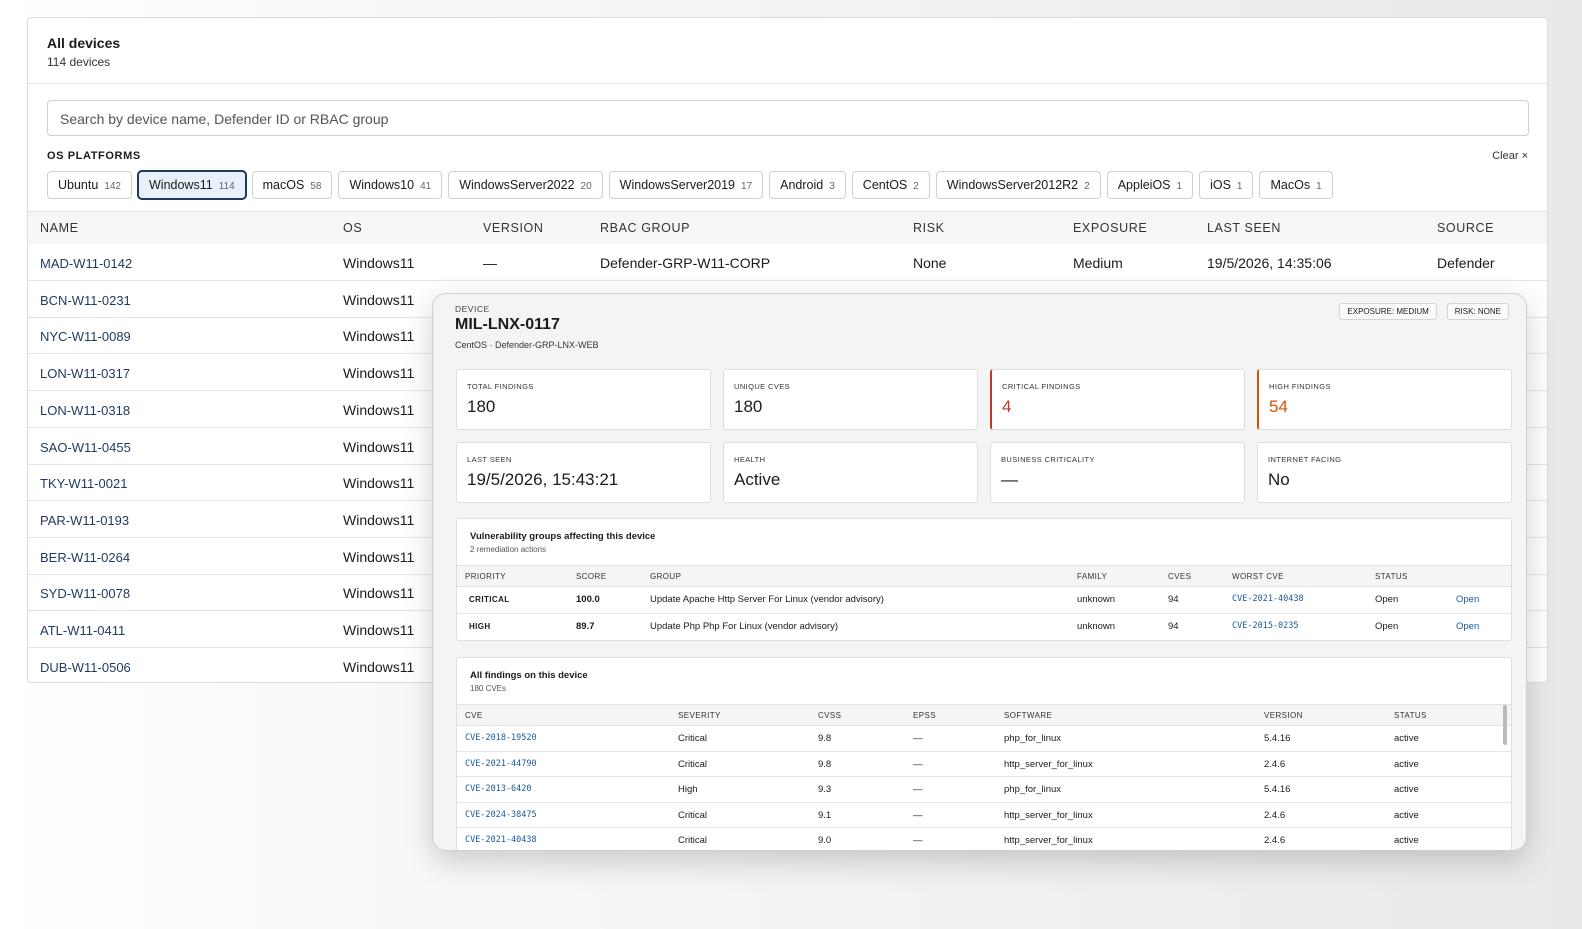  I want to click on modal-label: DEVICE, so click(472, 309).